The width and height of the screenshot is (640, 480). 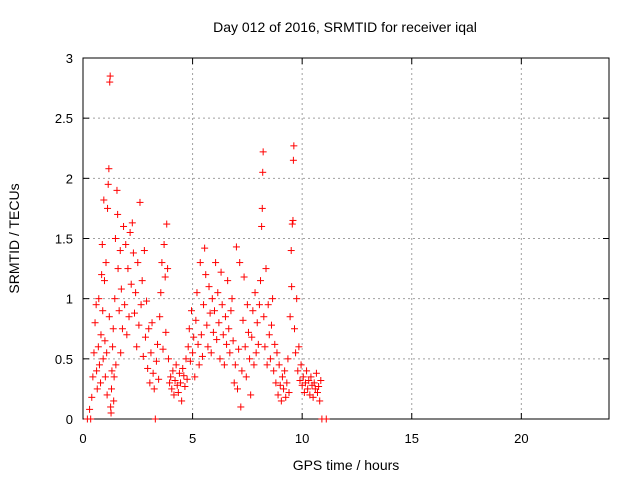 I want to click on x-tick-label: 10, so click(x=302, y=438).